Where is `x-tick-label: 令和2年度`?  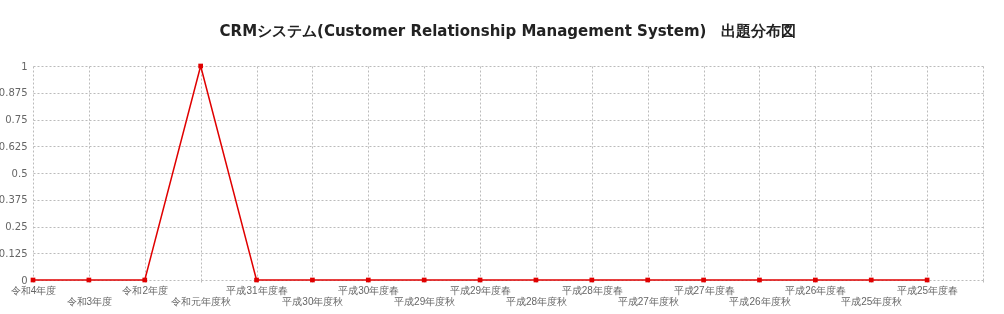 x-tick-label: 令和2年度 is located at coordinates (145, 290).